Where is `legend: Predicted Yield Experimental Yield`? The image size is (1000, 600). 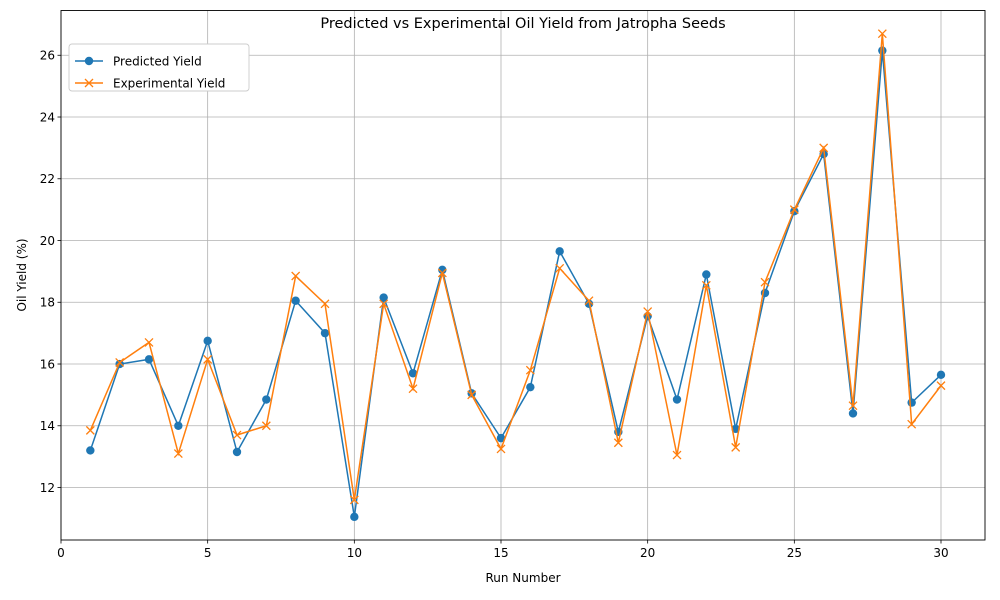
legend: Predicted Yield Experimental Yield is located at coordinates (159, 67).